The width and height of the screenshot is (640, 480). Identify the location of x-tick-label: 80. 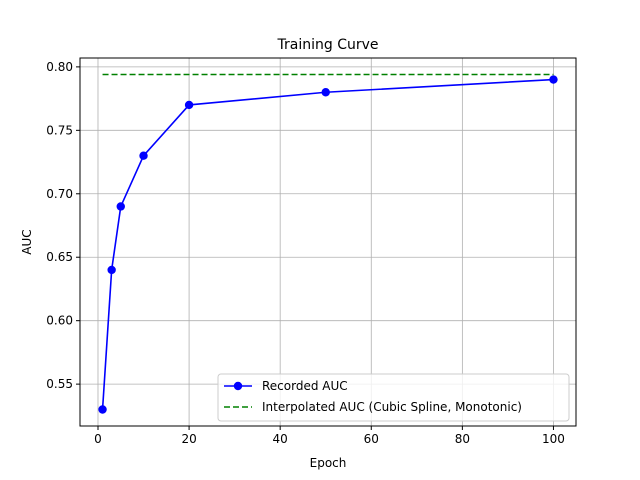
(462, 439).